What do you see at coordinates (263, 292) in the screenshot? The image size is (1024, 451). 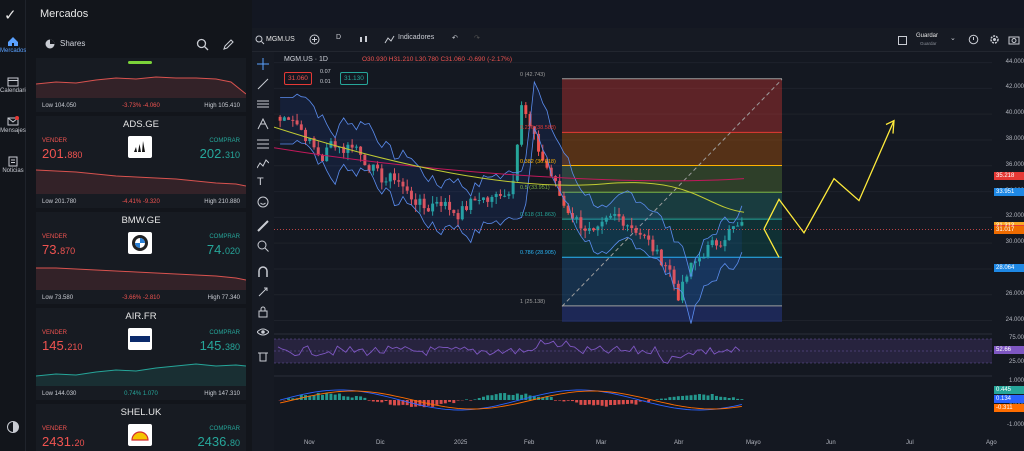 I see `stay-in-drawing-icon` at bounding box center [263, 292].